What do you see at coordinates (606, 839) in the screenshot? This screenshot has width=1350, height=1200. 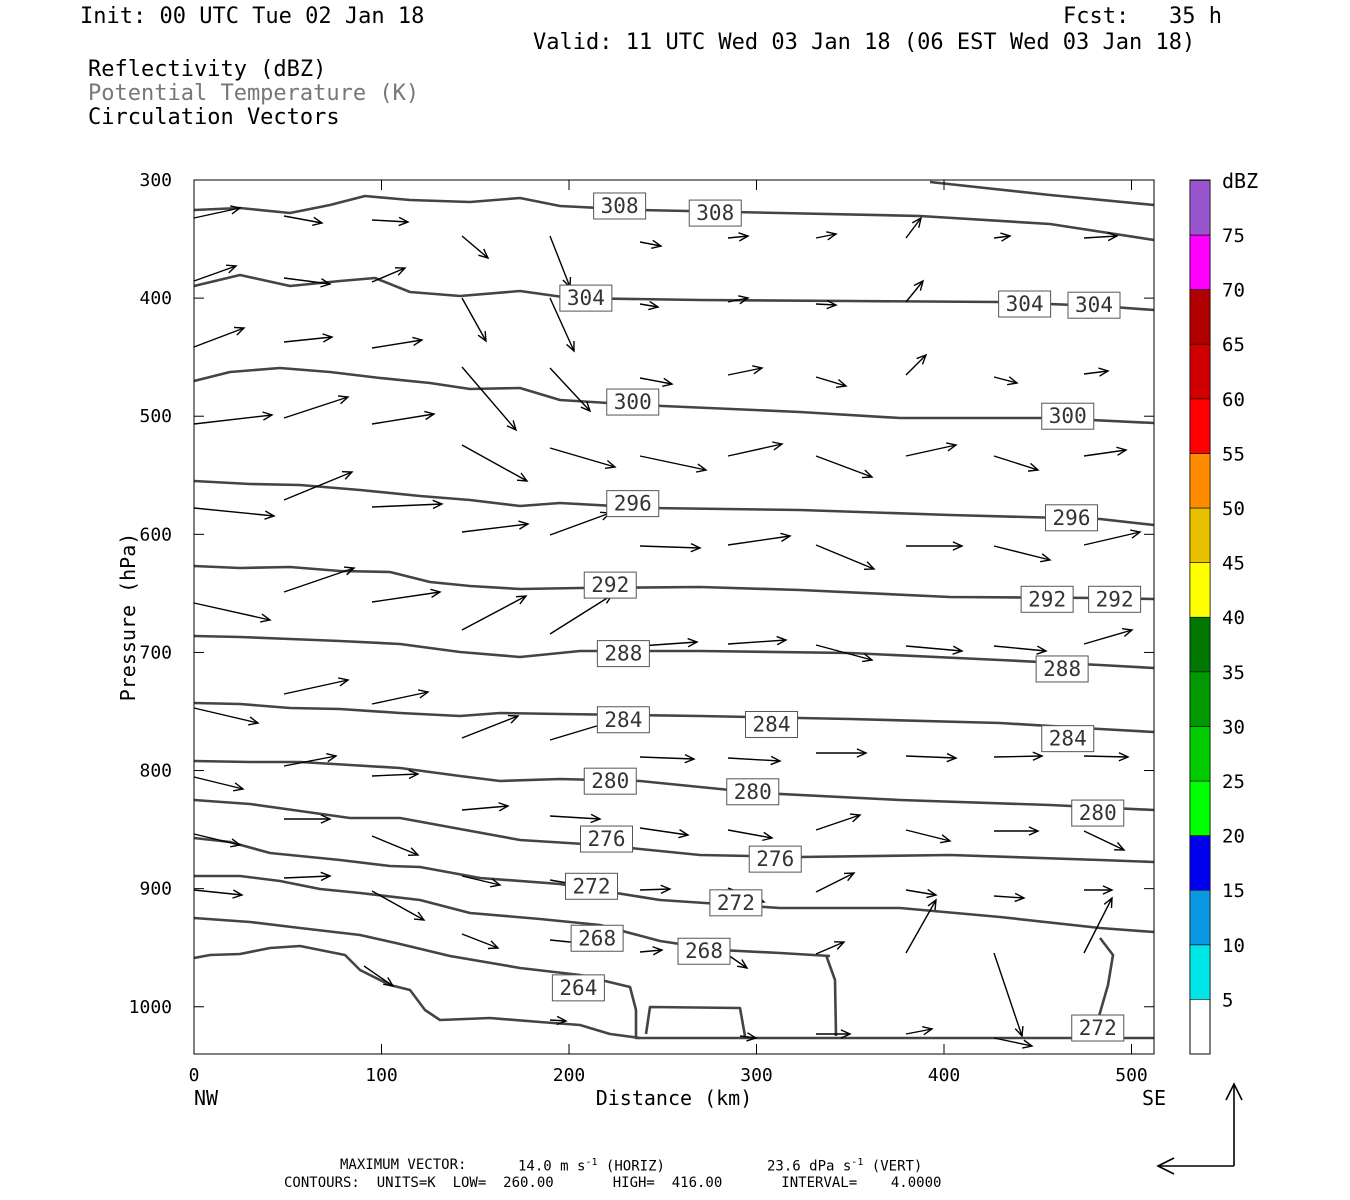 I see `contour-label: 276` at bounding box center [606, 839].